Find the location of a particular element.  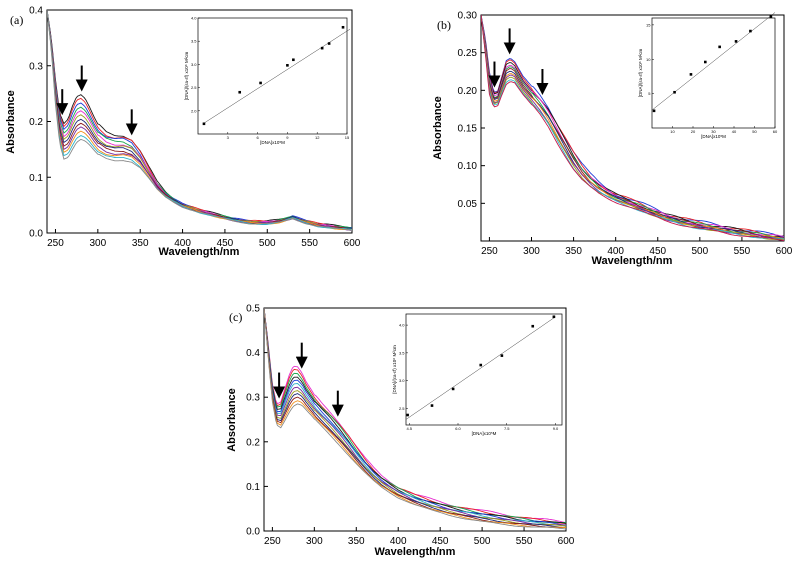

y-tick-label: 0.0 is located at coordinates (253, 532).